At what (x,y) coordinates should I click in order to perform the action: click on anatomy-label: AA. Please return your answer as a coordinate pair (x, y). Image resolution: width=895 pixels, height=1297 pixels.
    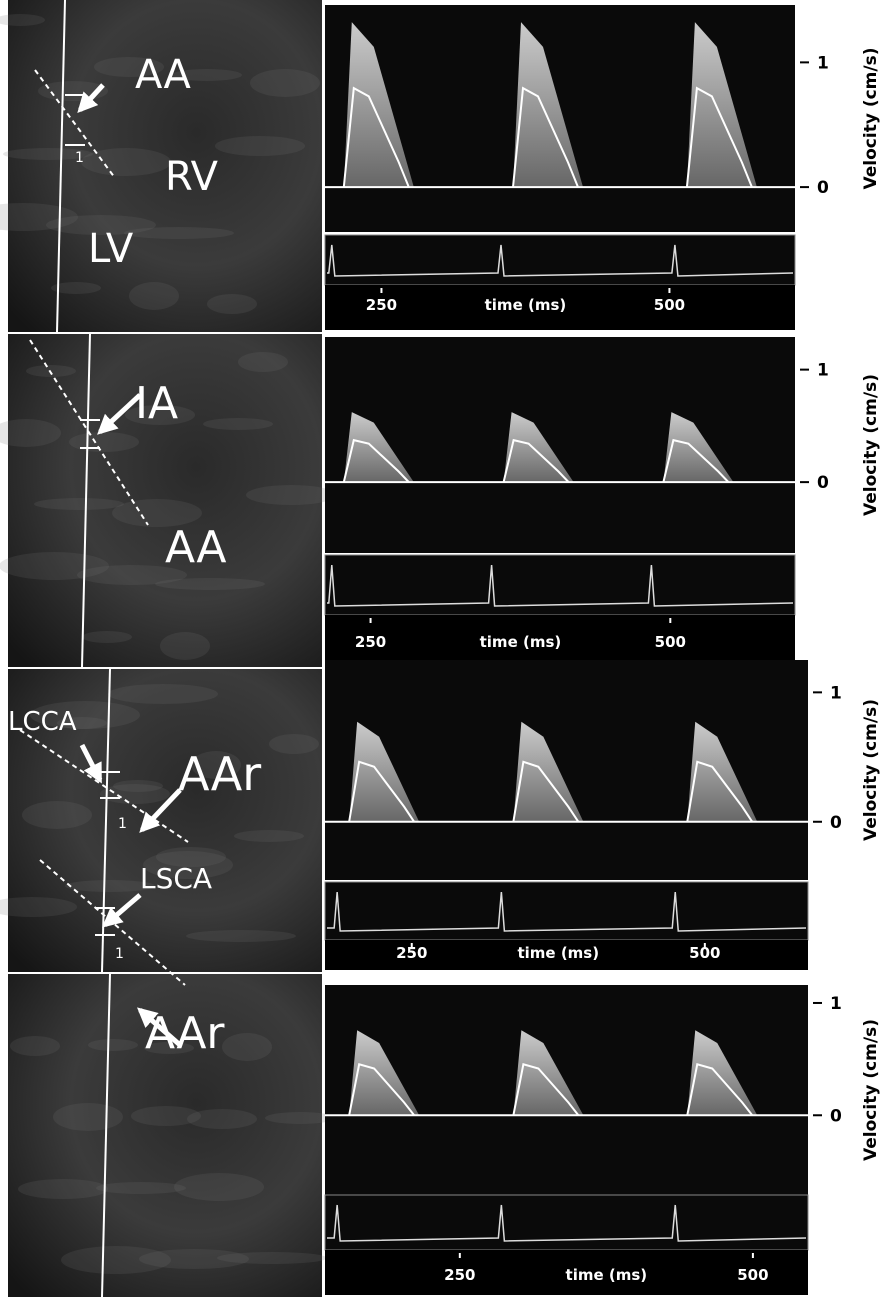
    Looking at the image, I should click on (195, 547).